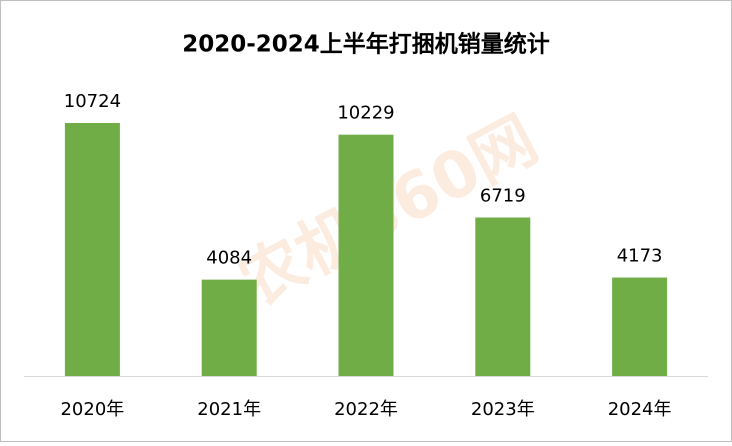  I want to click on data-label: 10229, so click(365, 113).